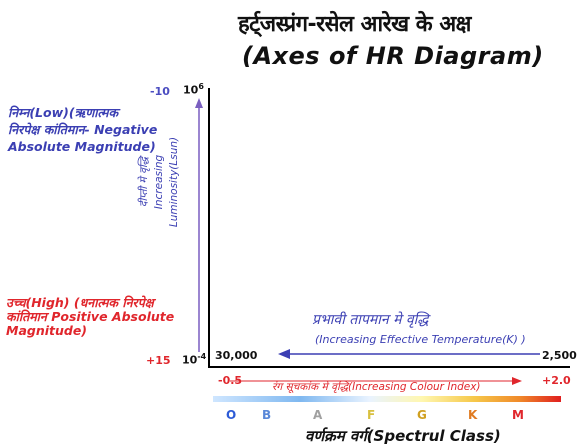 This screenshot has height=448, width=588. What do you see at coordinates (47, 330) in the screenshot?
I see `positive-magnitude-line-3: Magnitude)` at bounding box center [47, 330].